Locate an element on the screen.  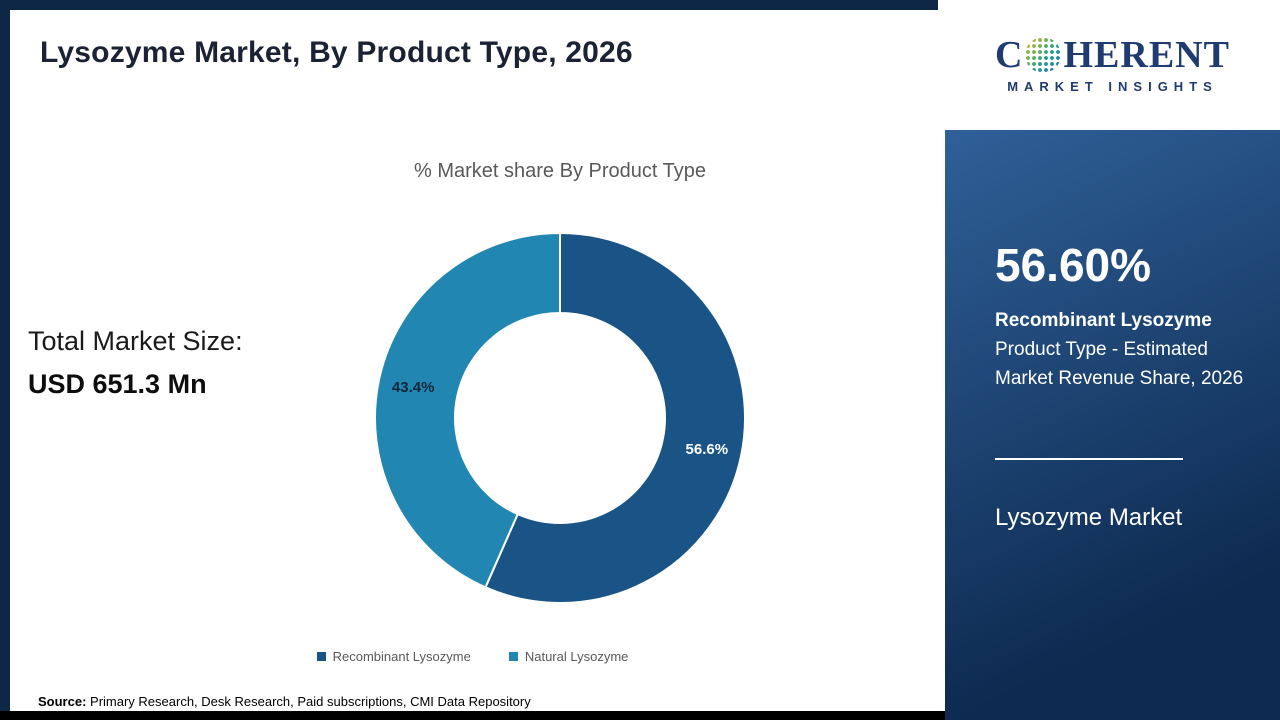
source-label: Source: is located at coordinates (62, 701).